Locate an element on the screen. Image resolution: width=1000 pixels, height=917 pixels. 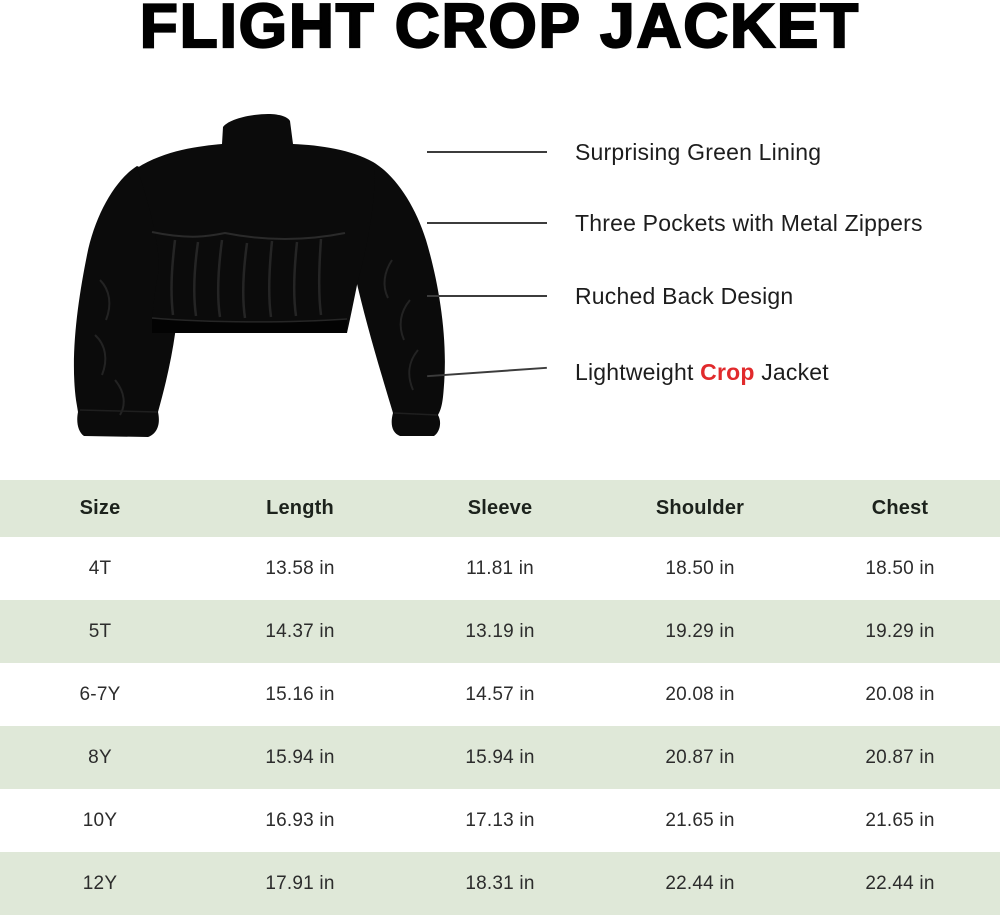
column-header-sleeve: Sleeve is located at coordinates (500, 508).